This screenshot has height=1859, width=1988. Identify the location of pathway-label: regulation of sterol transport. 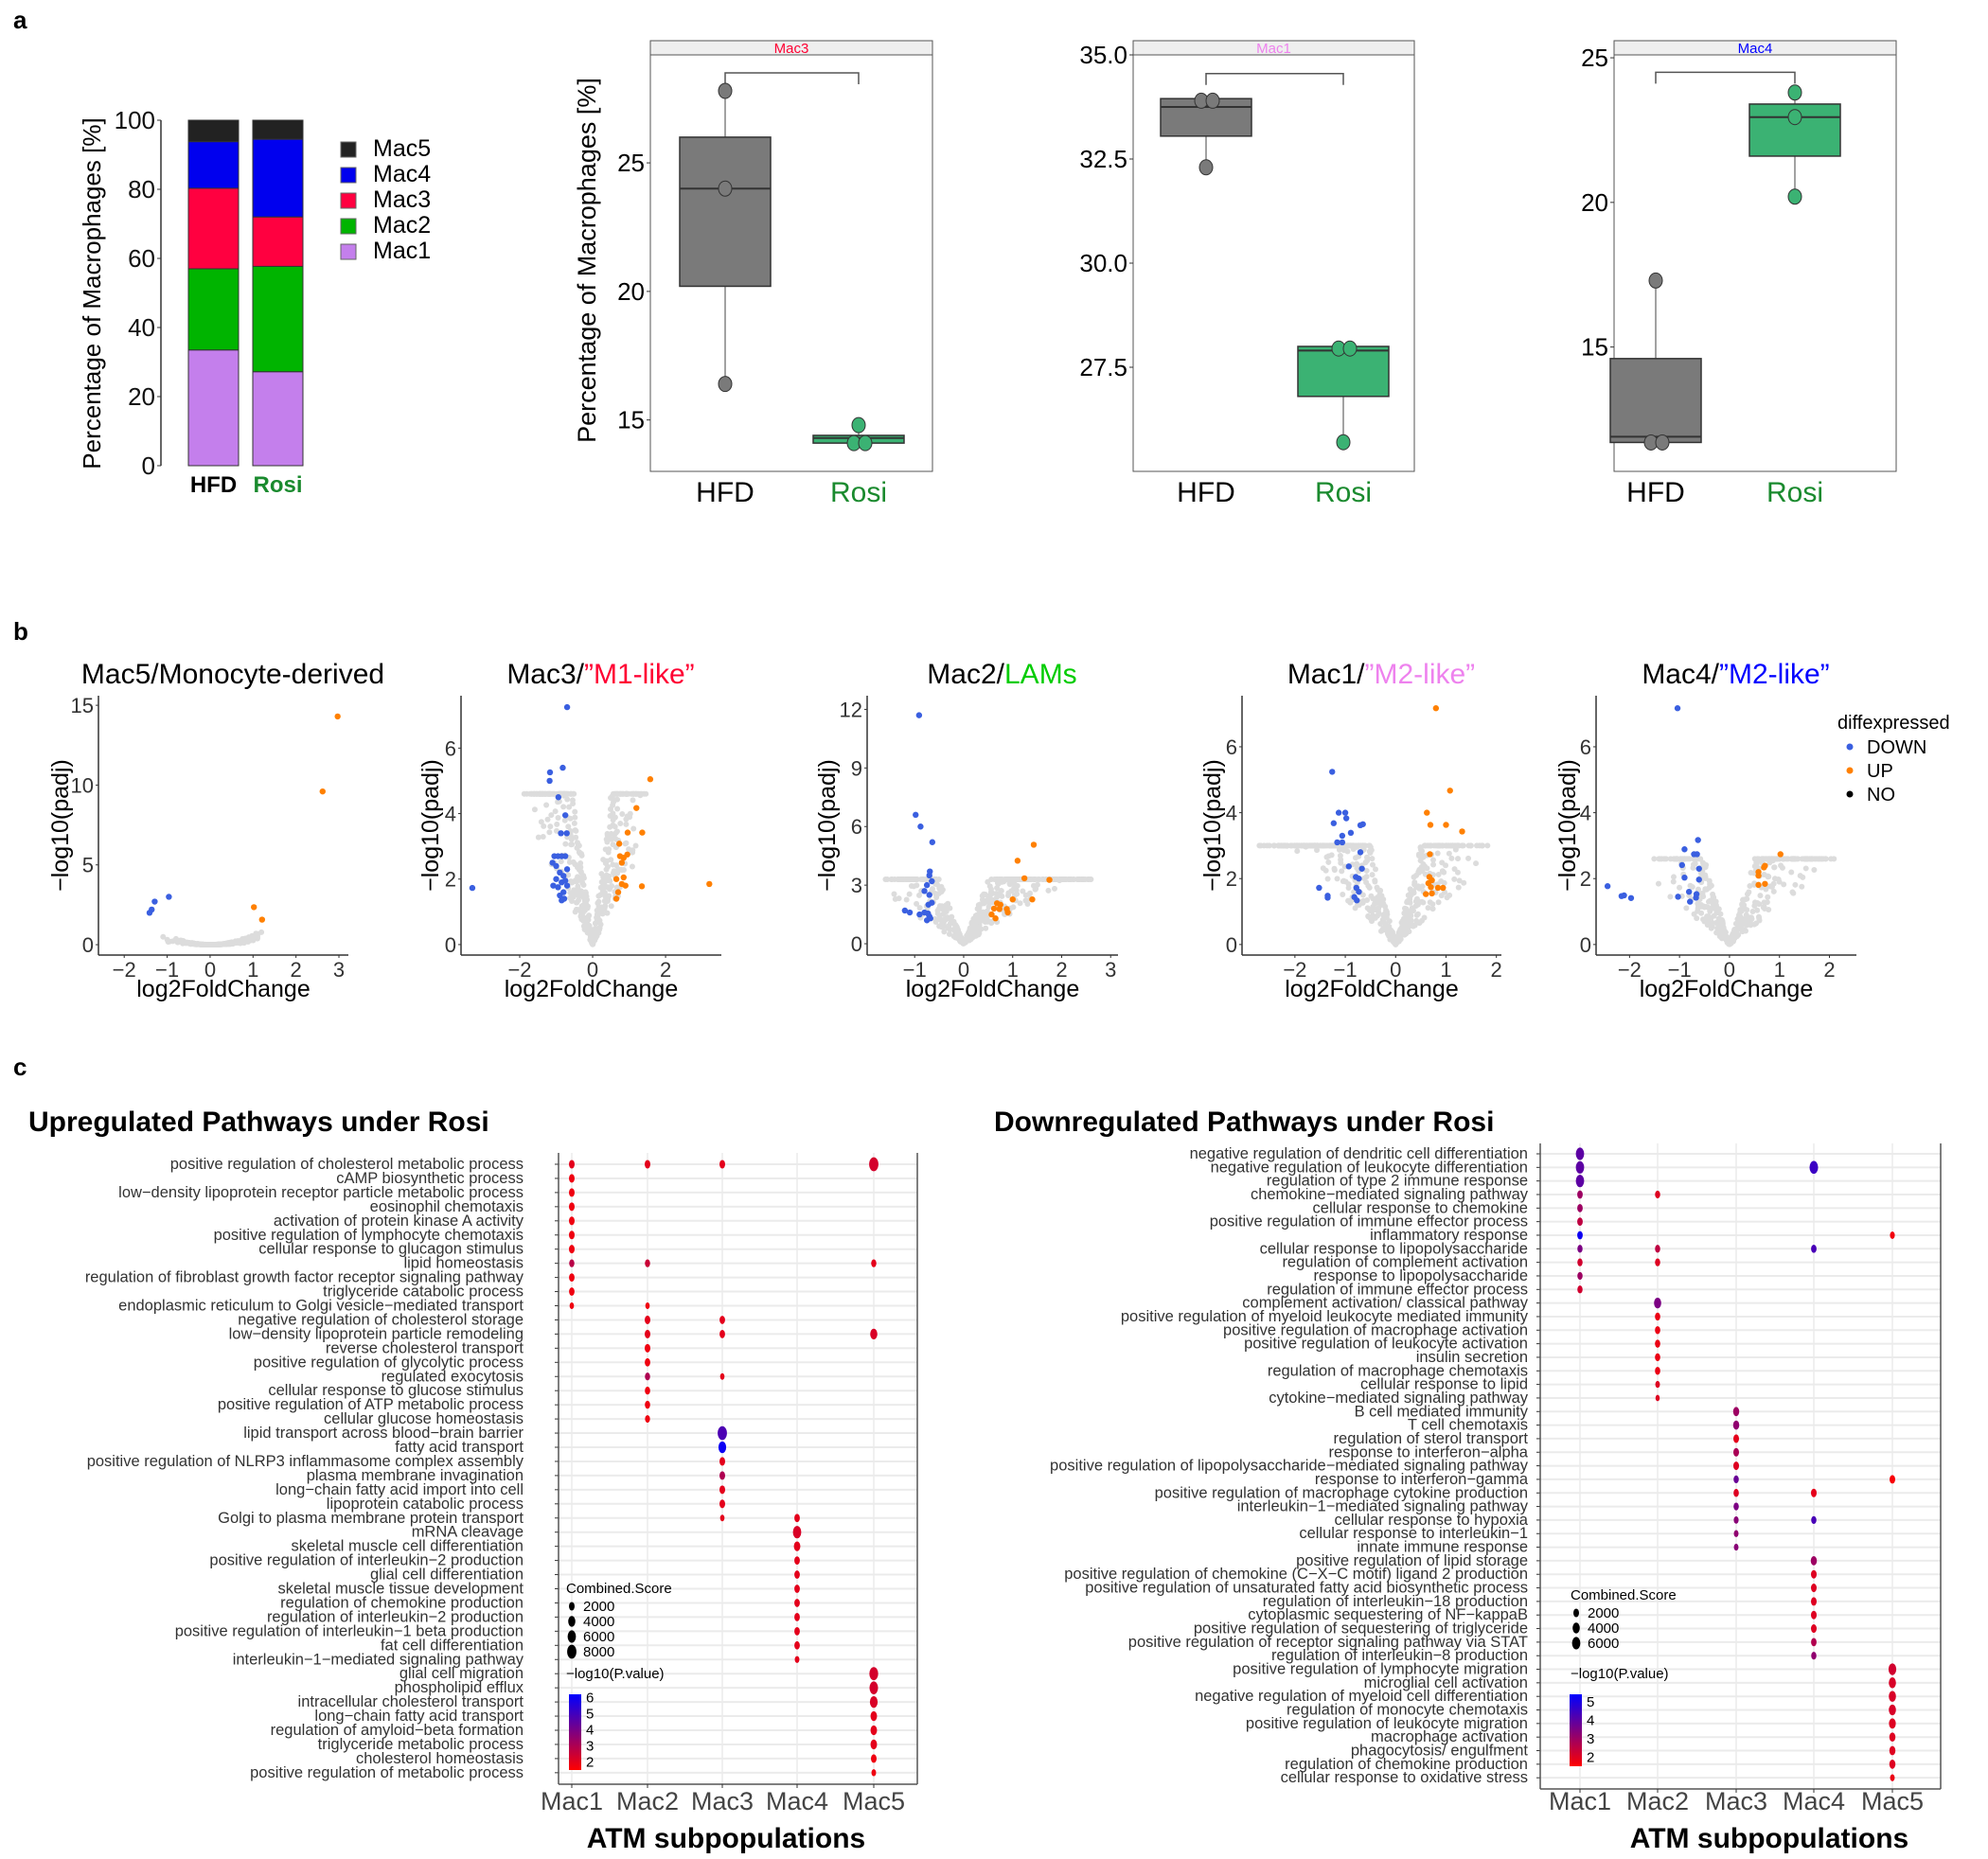
(1431, 1438).